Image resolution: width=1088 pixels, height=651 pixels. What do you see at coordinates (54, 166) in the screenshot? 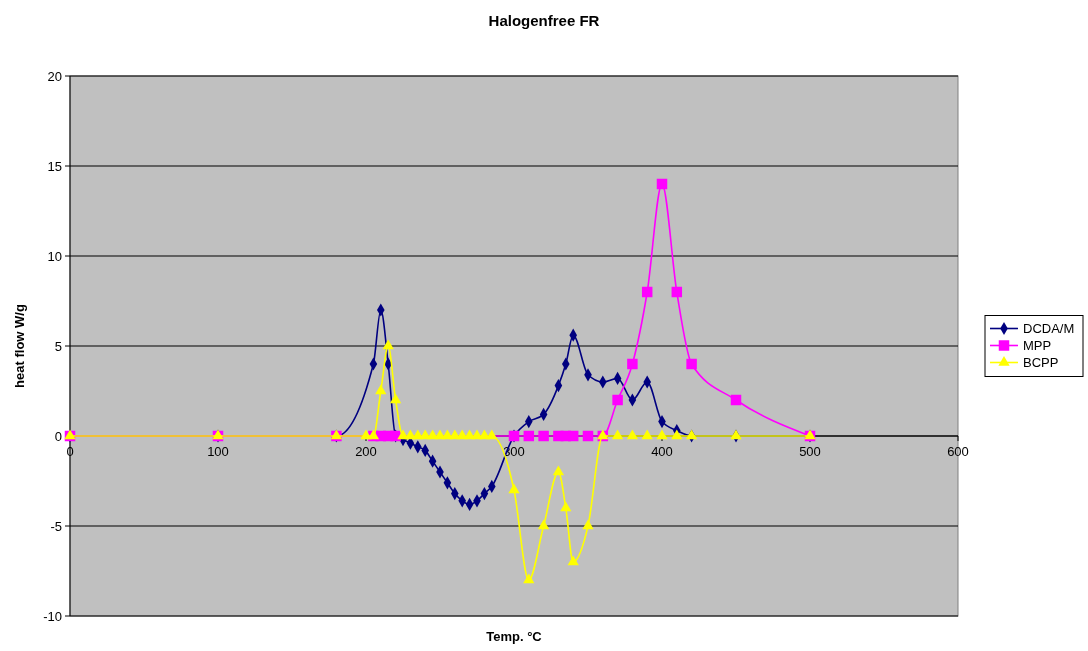
I see `y-tick-label: 15` at bounding box center [54, 166].